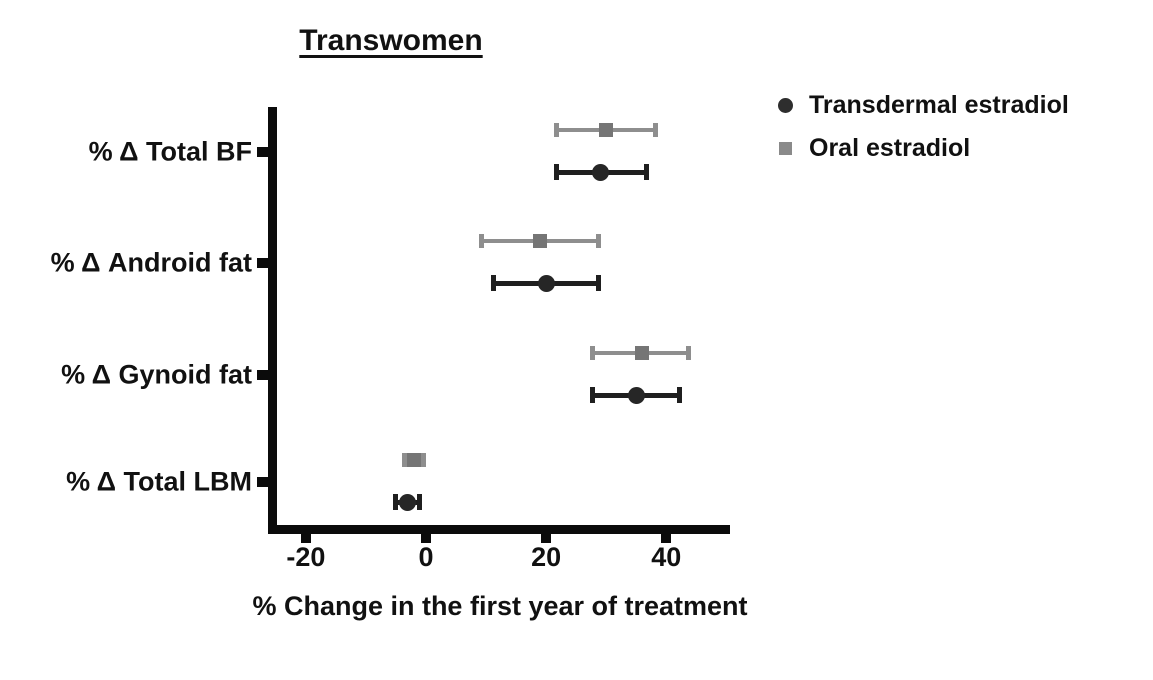 This screenshot has width=1153, height=680. Describe the element at coordinates (151, 262) in the screenshot. I see `category-label: % Δ Android fat` at that location.